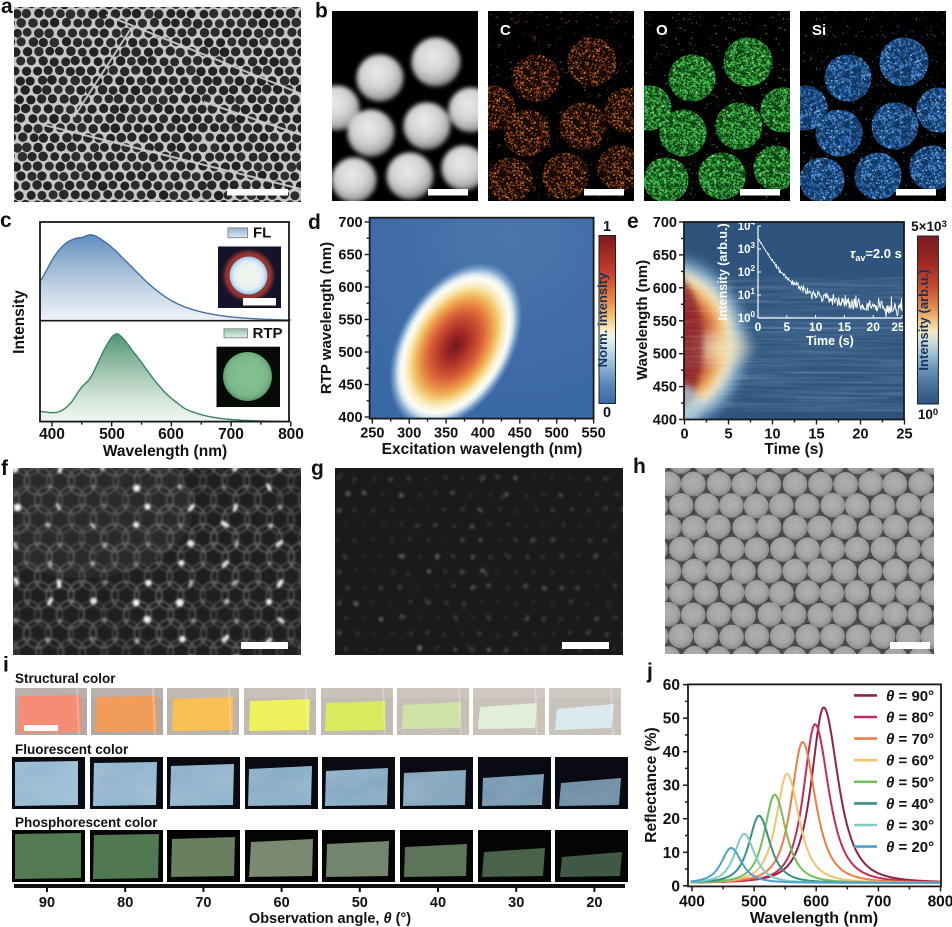 This screenshot has width=952, height=927. I want to click on svg-text: RTP wavelength (nm), so click(326, 318).